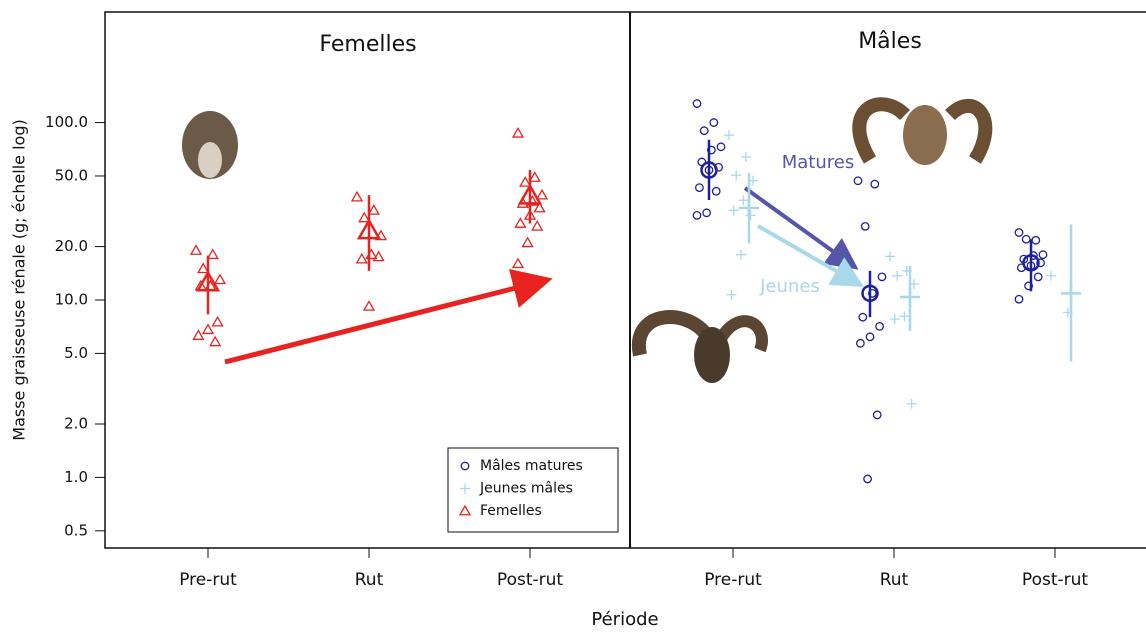 Image resolution: width=1146 pixels, height=636 pixels. I want to click on y-tick-label: 5.0, so click(76, 353).